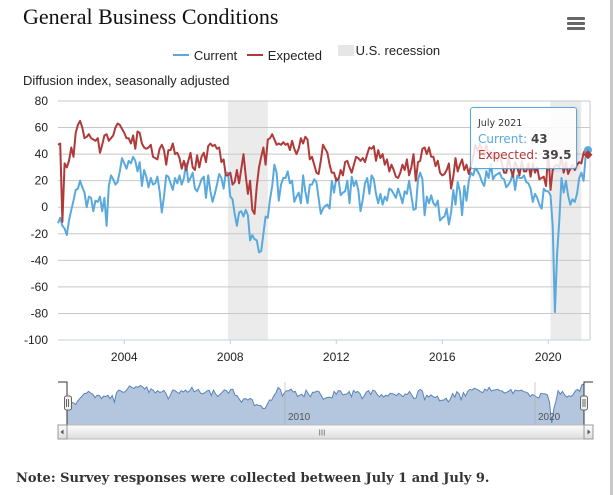 This screenshot has height=495, width=613. I want to click on hover-markers, so click(588, 153).